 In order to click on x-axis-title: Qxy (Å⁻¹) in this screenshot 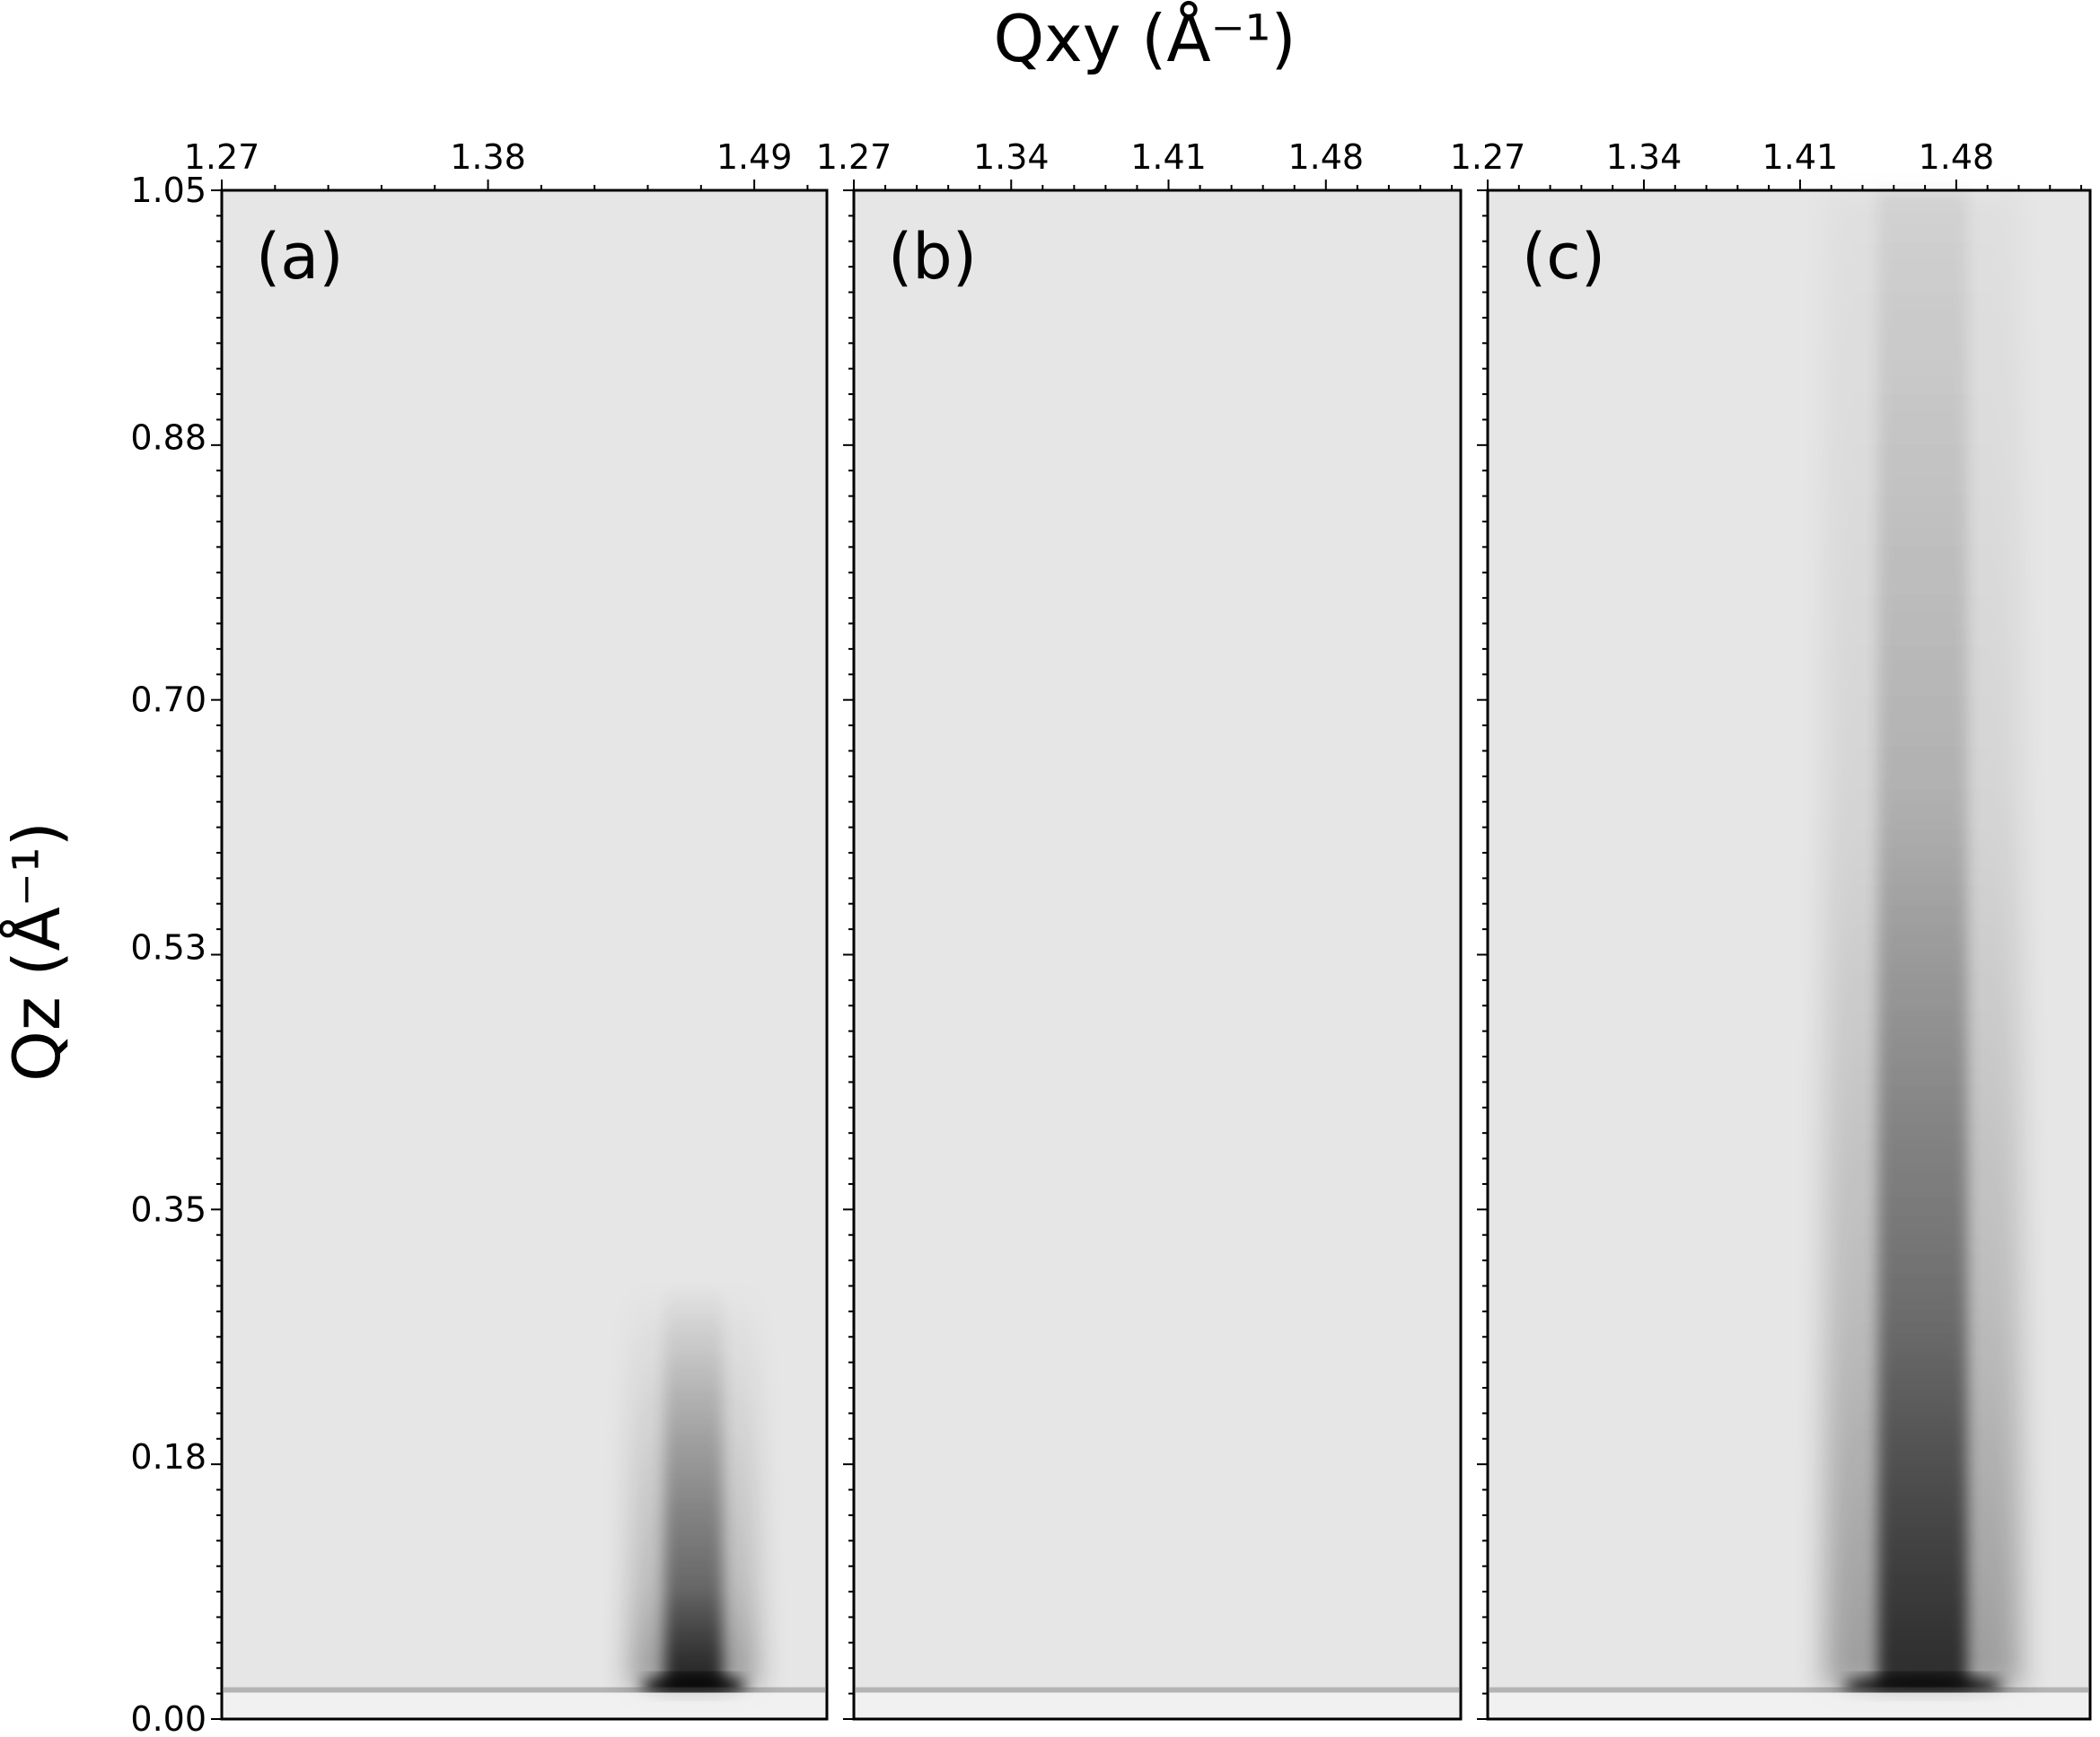, I will do `click(1144, 38)`.